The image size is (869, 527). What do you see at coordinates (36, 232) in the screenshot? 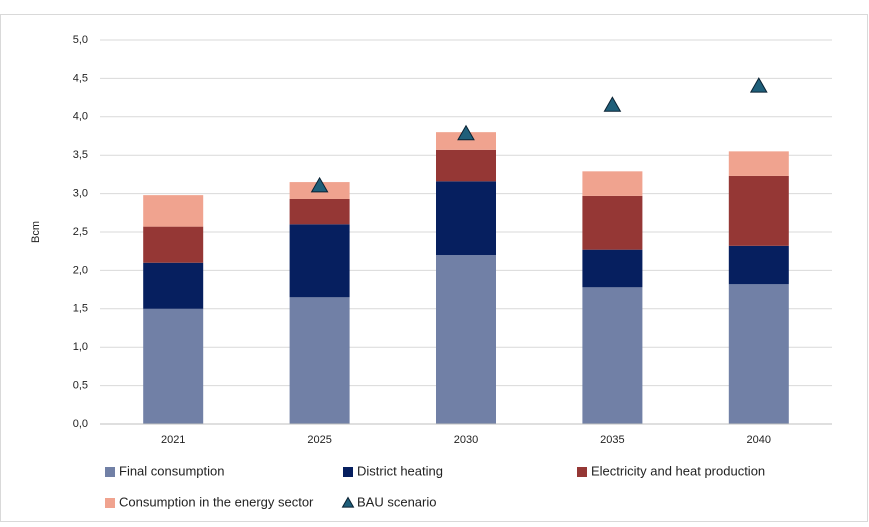
I see `y-axis-label: Bcm` at bounding box center [36, 232].